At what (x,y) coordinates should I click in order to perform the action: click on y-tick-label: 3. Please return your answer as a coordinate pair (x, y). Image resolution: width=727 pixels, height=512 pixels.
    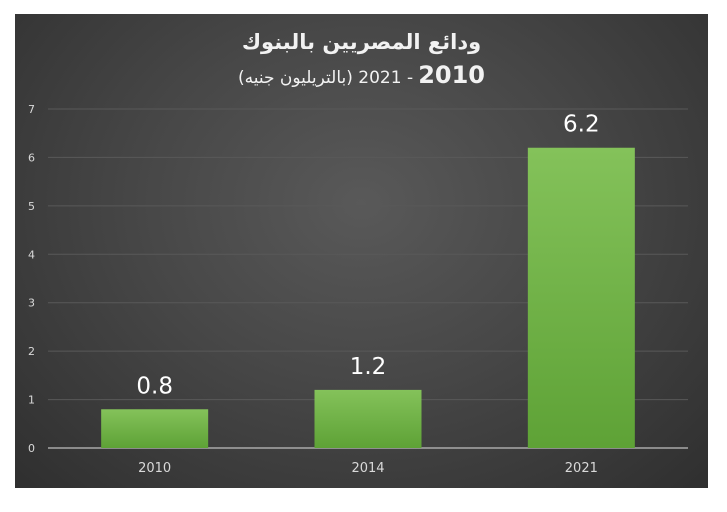
    Looking at the image, I should click on (31, 303).